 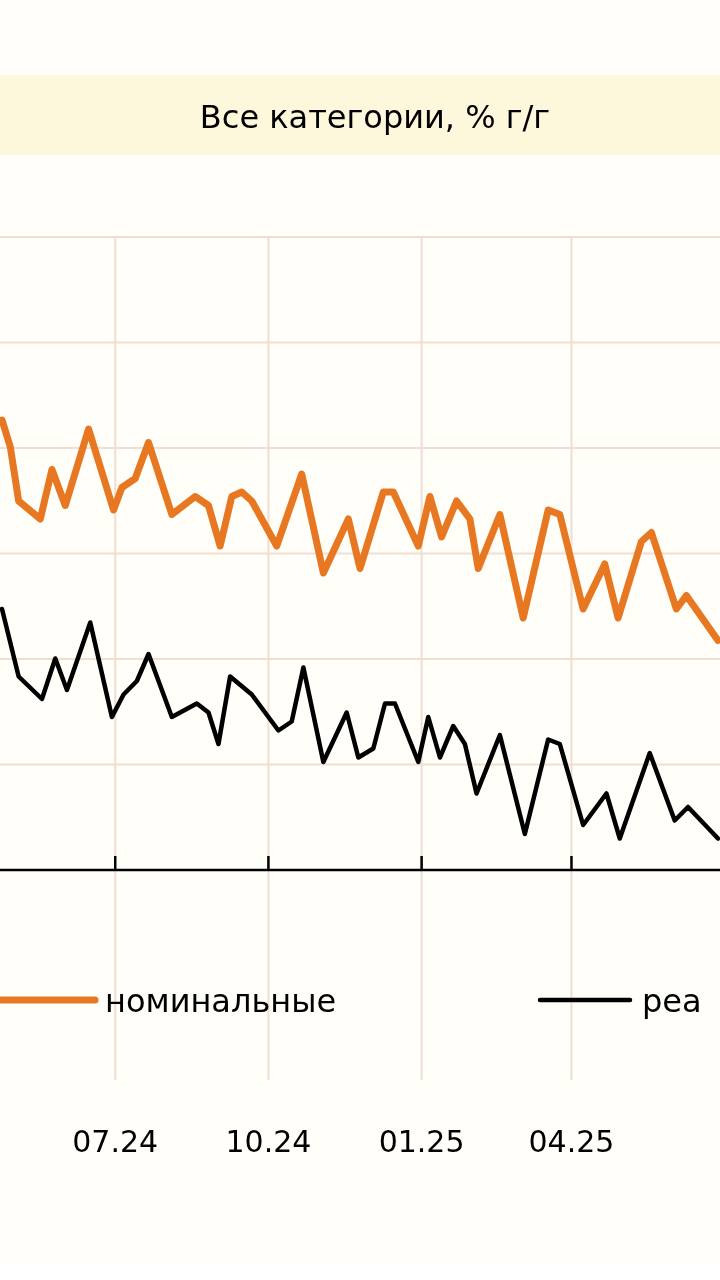 What do you see at coordinates (268, 1141) in the screenshot?
I see `x-tick-label: 10.24` at bounding box center [268, 1141].